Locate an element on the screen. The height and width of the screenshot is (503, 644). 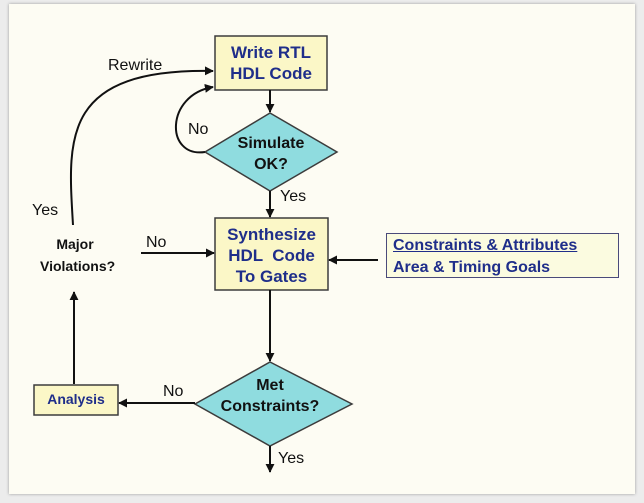
simulate-label: Simulate OK? is located at coordinates (271, 154).